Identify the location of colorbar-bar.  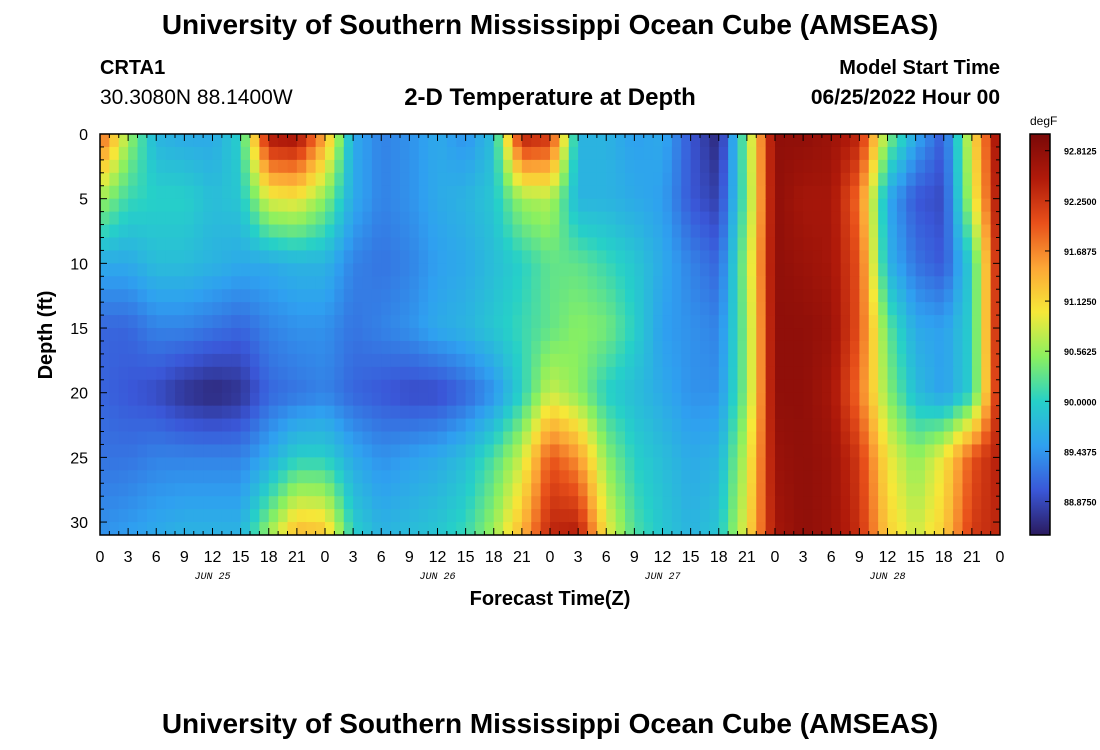
(1040, 334).